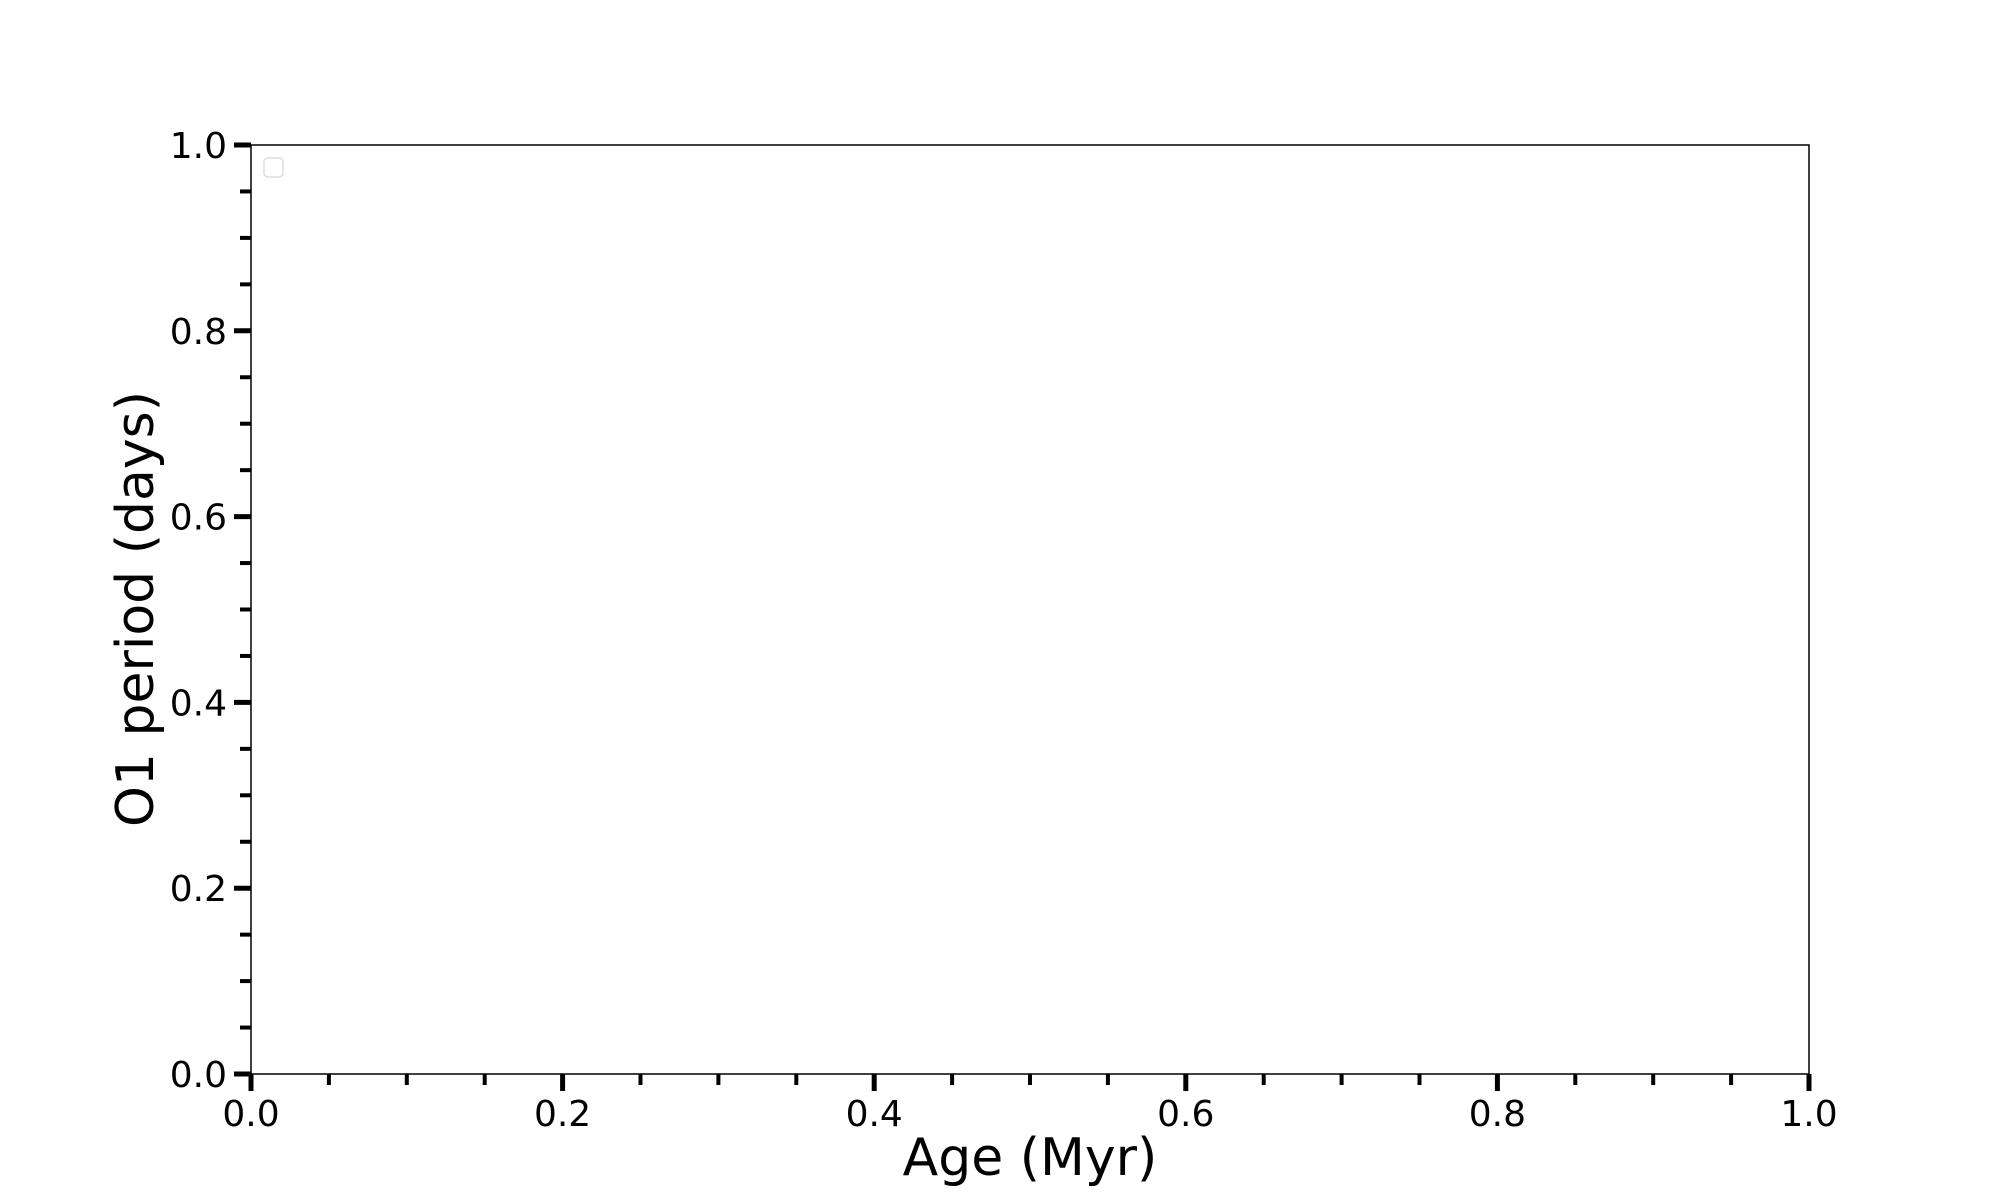 The width and height of the screenshot is (2000, 1200). Describe the element at coordinates (1497, 1114) in the screenshot. I see `x-tick-label: 0.8` at that location.